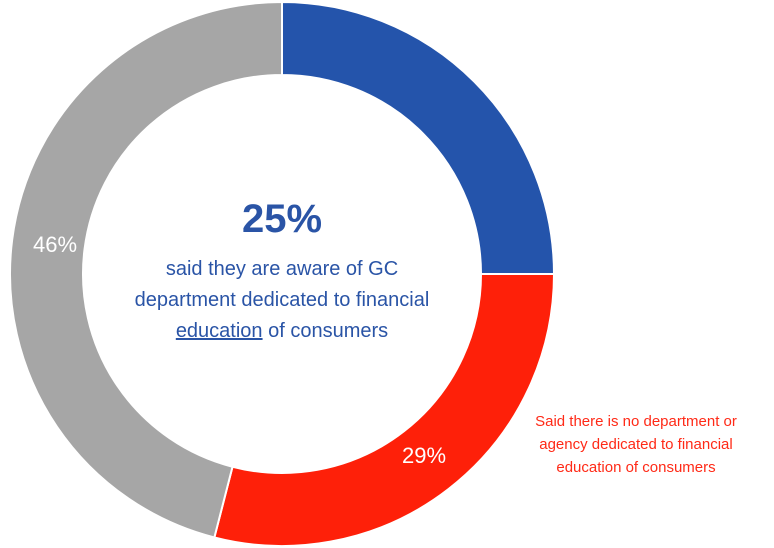 The height and width of the screenshot is (548, 774). What do you see at coordinates (635, 444) in the screenshot?
I see `annotation-line-2: agency dedicated to financial` at bounding box center [635, 444].